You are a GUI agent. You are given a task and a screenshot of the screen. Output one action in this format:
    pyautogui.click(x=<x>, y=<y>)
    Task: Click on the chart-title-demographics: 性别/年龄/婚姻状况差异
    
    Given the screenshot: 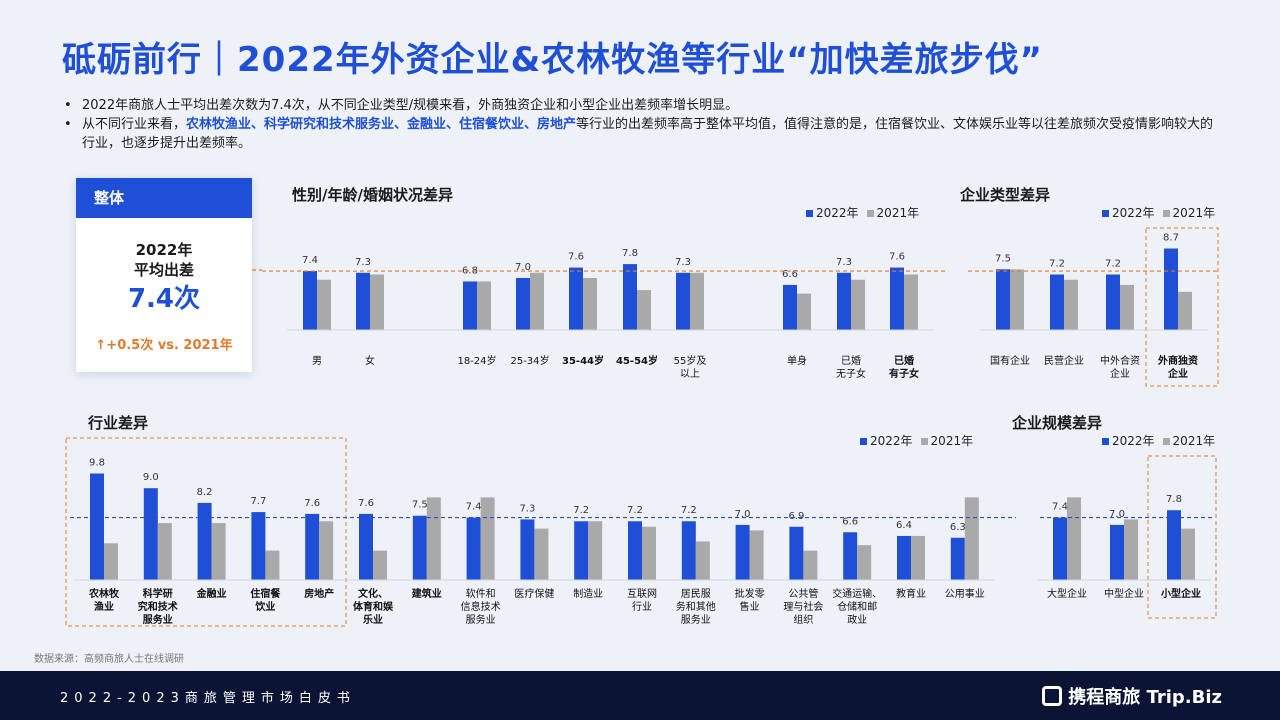 What is the action you would take?
    pyautogui.click(x=372, y=195)
    